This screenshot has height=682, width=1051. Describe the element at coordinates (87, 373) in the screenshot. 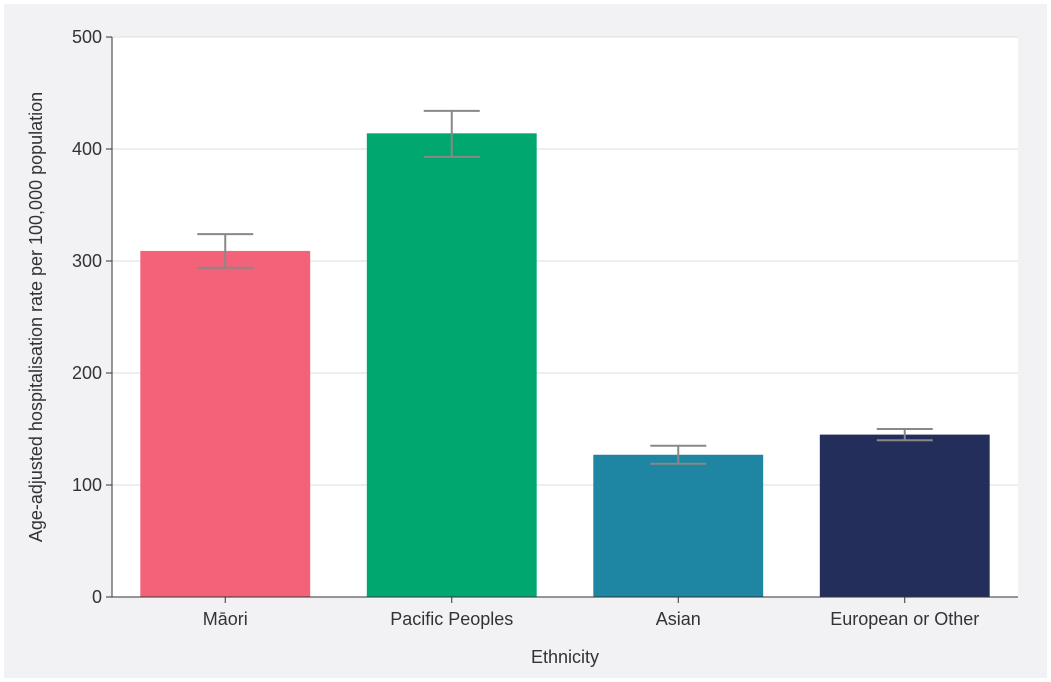

I see `y-tick-label: 200` at that location.